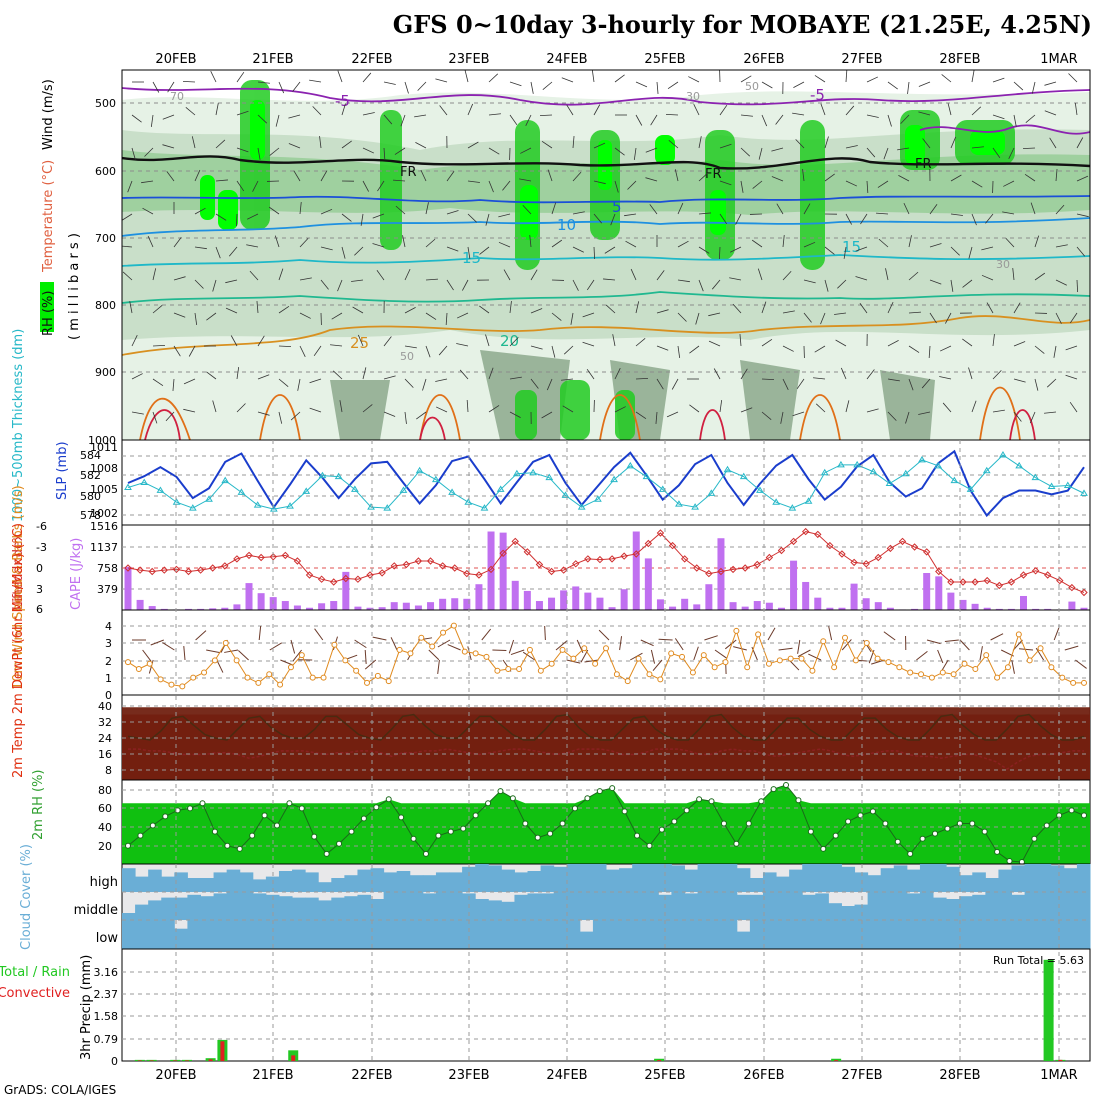 The width and height of the screenshot is (1100, 1100). What do you see at coordinates (817, 95) in the screenshot?
I see `contour-label: -5` at bounding box center [817, 95].